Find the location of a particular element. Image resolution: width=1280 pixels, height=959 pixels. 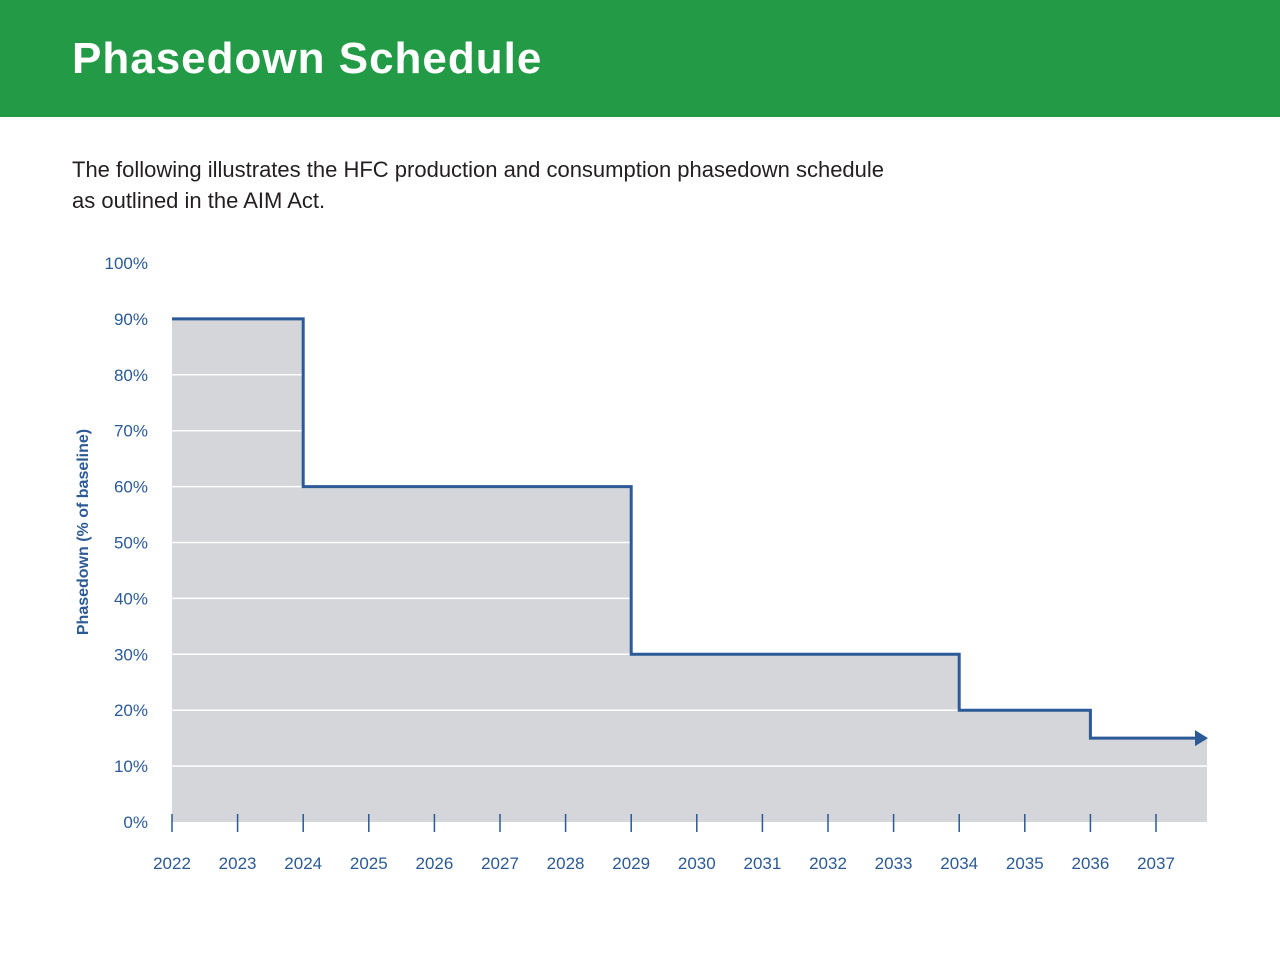

x-tick-label: 2036 is located at coordinates (1090, 863).